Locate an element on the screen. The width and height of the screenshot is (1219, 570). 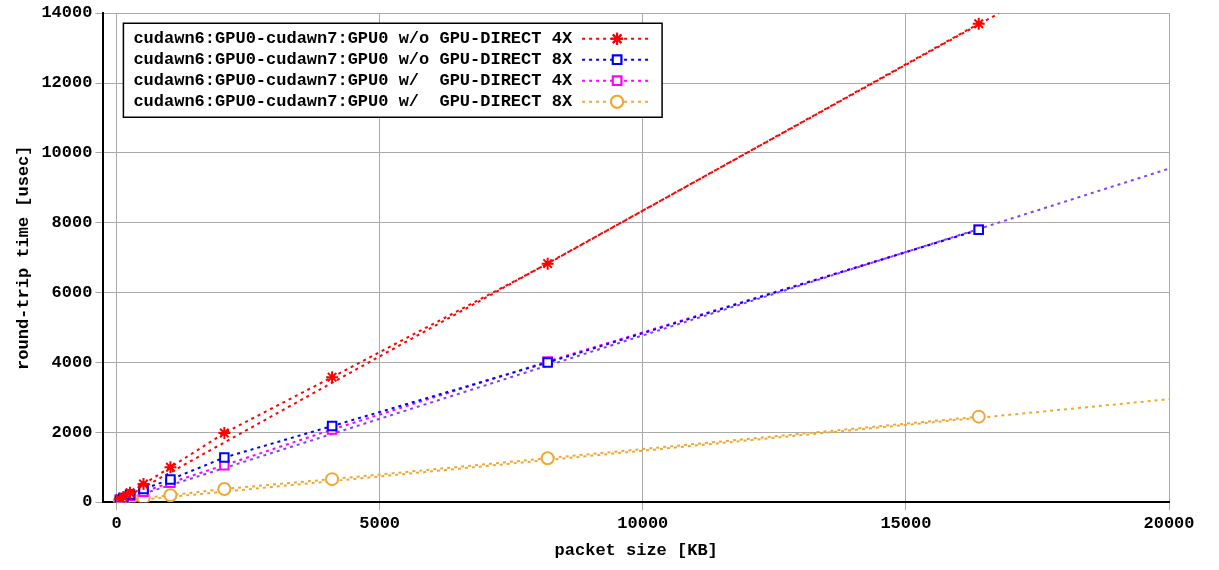
legend-label: cudawn6:GPU0-cudawn7:GPU0 w/o GPU-DIRECT 4X is located at coordinates (353, 38).